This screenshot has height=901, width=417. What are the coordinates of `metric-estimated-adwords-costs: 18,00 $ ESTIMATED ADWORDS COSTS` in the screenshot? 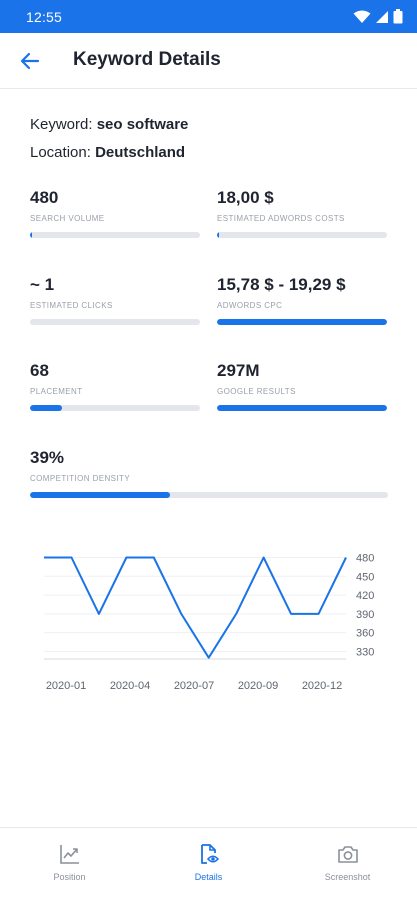 It's located at (302, 213).